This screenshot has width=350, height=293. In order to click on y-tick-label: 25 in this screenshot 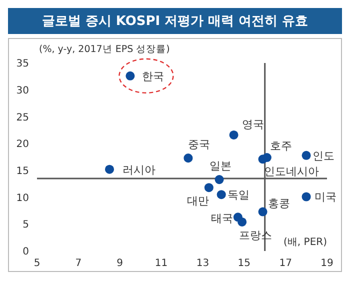, I will do `click(22, 118)`.